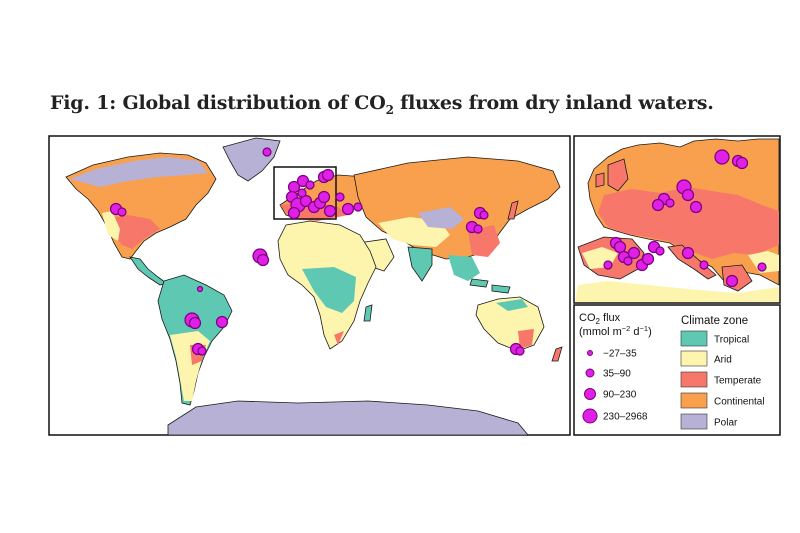  What do you see at coordinates (615, 331) in the screenshot?
I see `flux-legend-title-line2: (mmol m−2 d−1)` at bounding box center [615, 331].